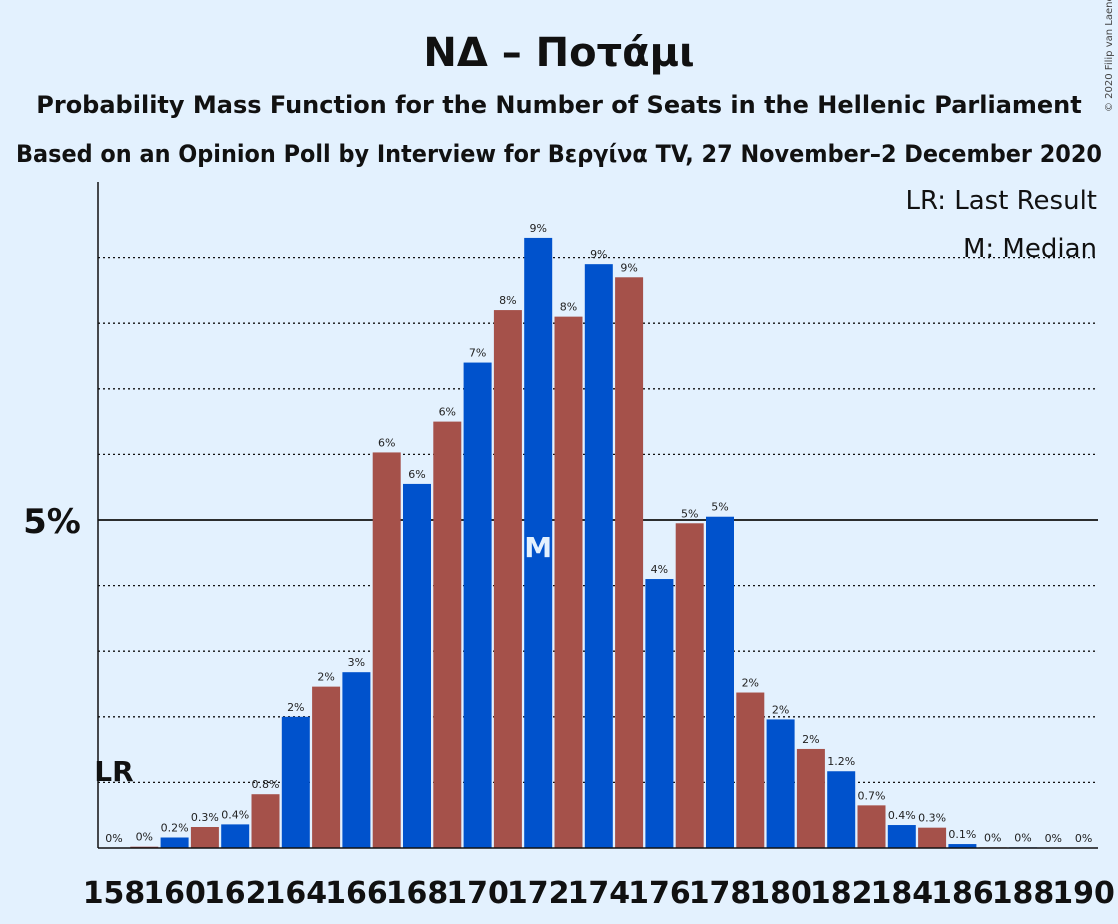  What do you see at coordinates (114, 893) in the screenshot?
I see `x-tick-158: 158` at bounding box center [114, 893].